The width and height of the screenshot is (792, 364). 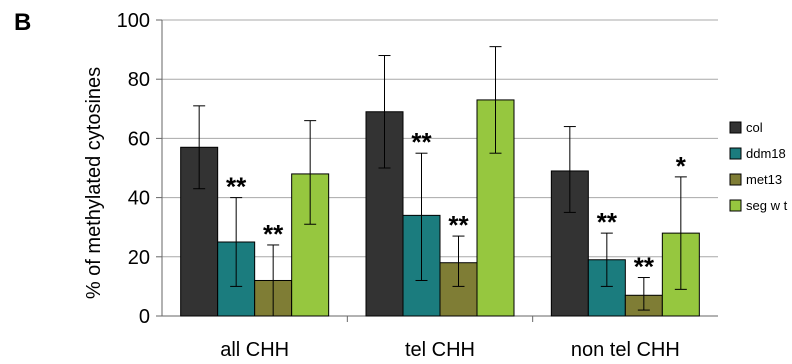 What do you see at coordinates (758, 166) in the screenshot?
I see `legend: col ddm18 met13 seg w t` at bounding box center [758, 166].